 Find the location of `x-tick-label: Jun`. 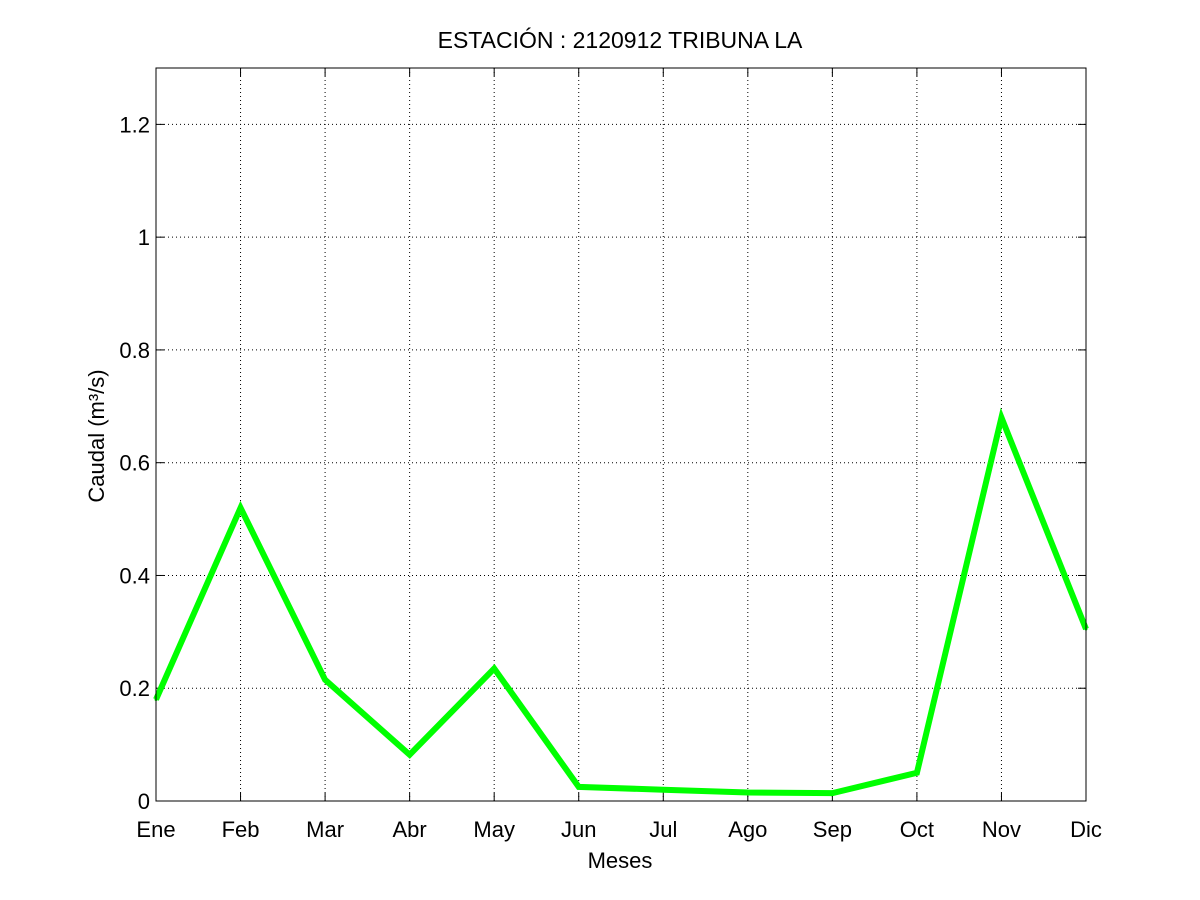

x-tick-label: Jun is located at coordinates (578, 829).